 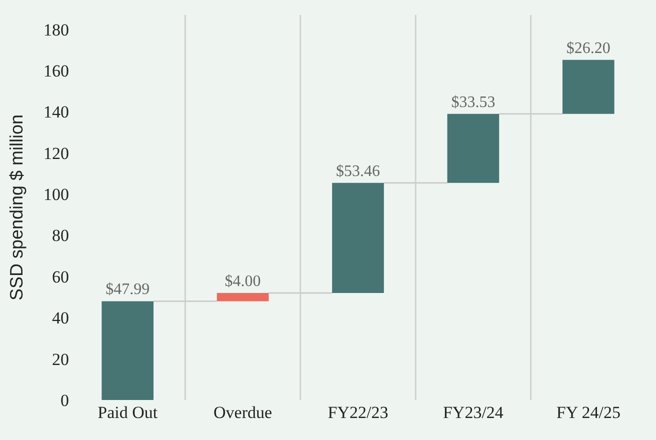 What do you see at coordinates (473, 102) in the screenshot?
I see `data-label: $33.53` at bounding box center [473, 102].